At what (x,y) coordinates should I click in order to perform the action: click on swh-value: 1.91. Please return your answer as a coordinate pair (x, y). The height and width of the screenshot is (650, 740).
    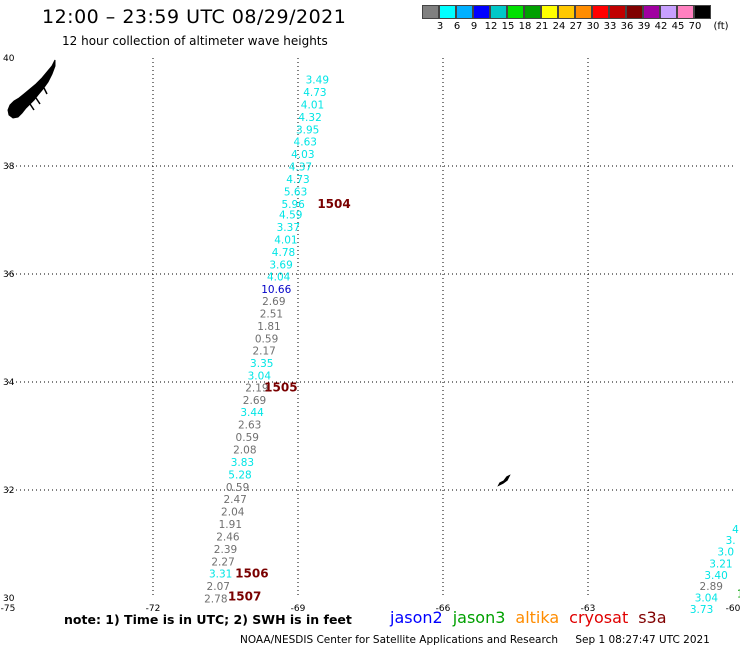
    Looking at the image, I should click on (230, 525).